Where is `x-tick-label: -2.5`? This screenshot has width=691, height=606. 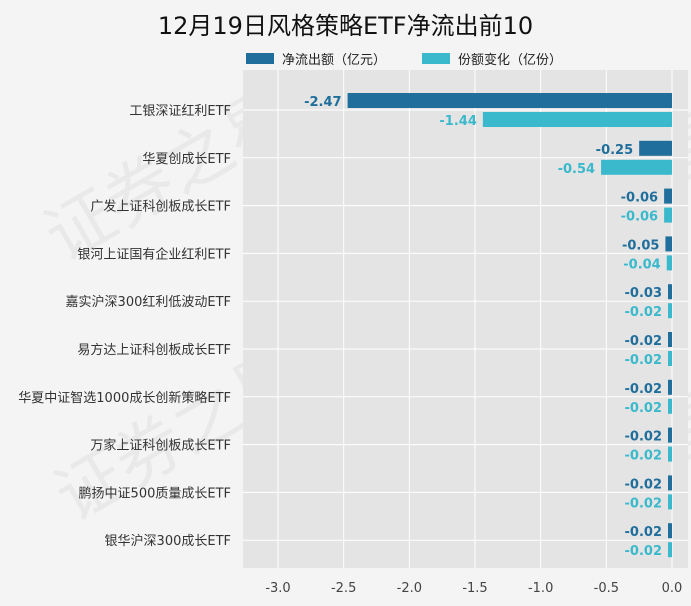 x-tick-label: -2.5 is located at coordinates (343, 588).